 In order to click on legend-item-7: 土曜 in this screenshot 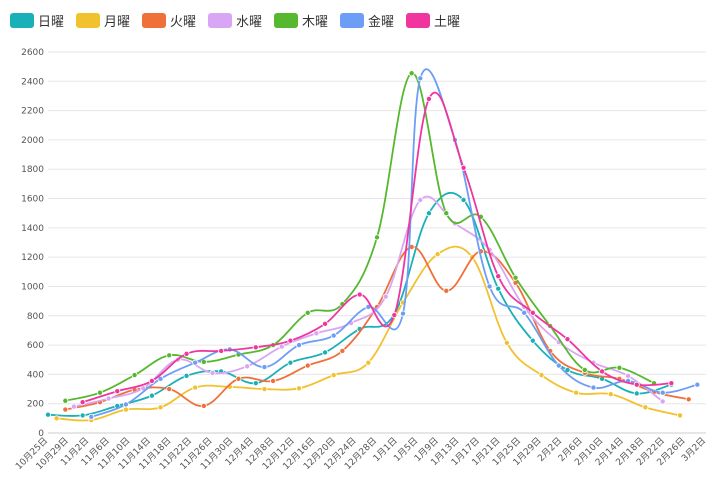, I will do `click(433, 21)`.